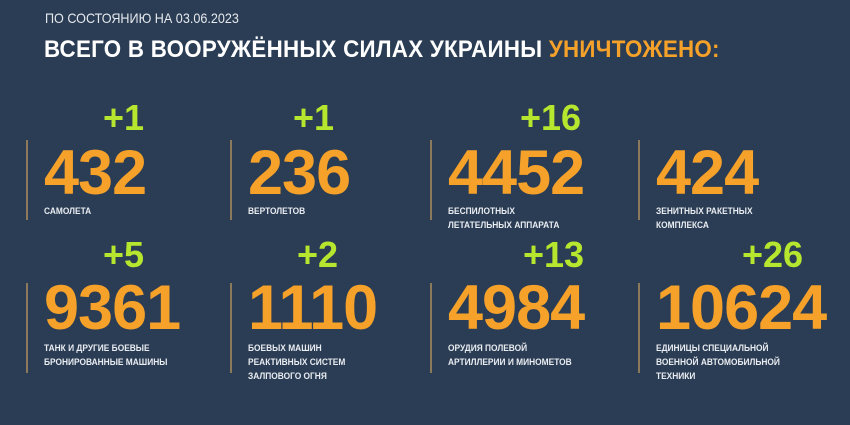 The height and width of the screenshot is (425, 850). I want to click on stat-label-line: ЗЕНИТНЫХ РАКЕТНЫХ, so click(704, 211).